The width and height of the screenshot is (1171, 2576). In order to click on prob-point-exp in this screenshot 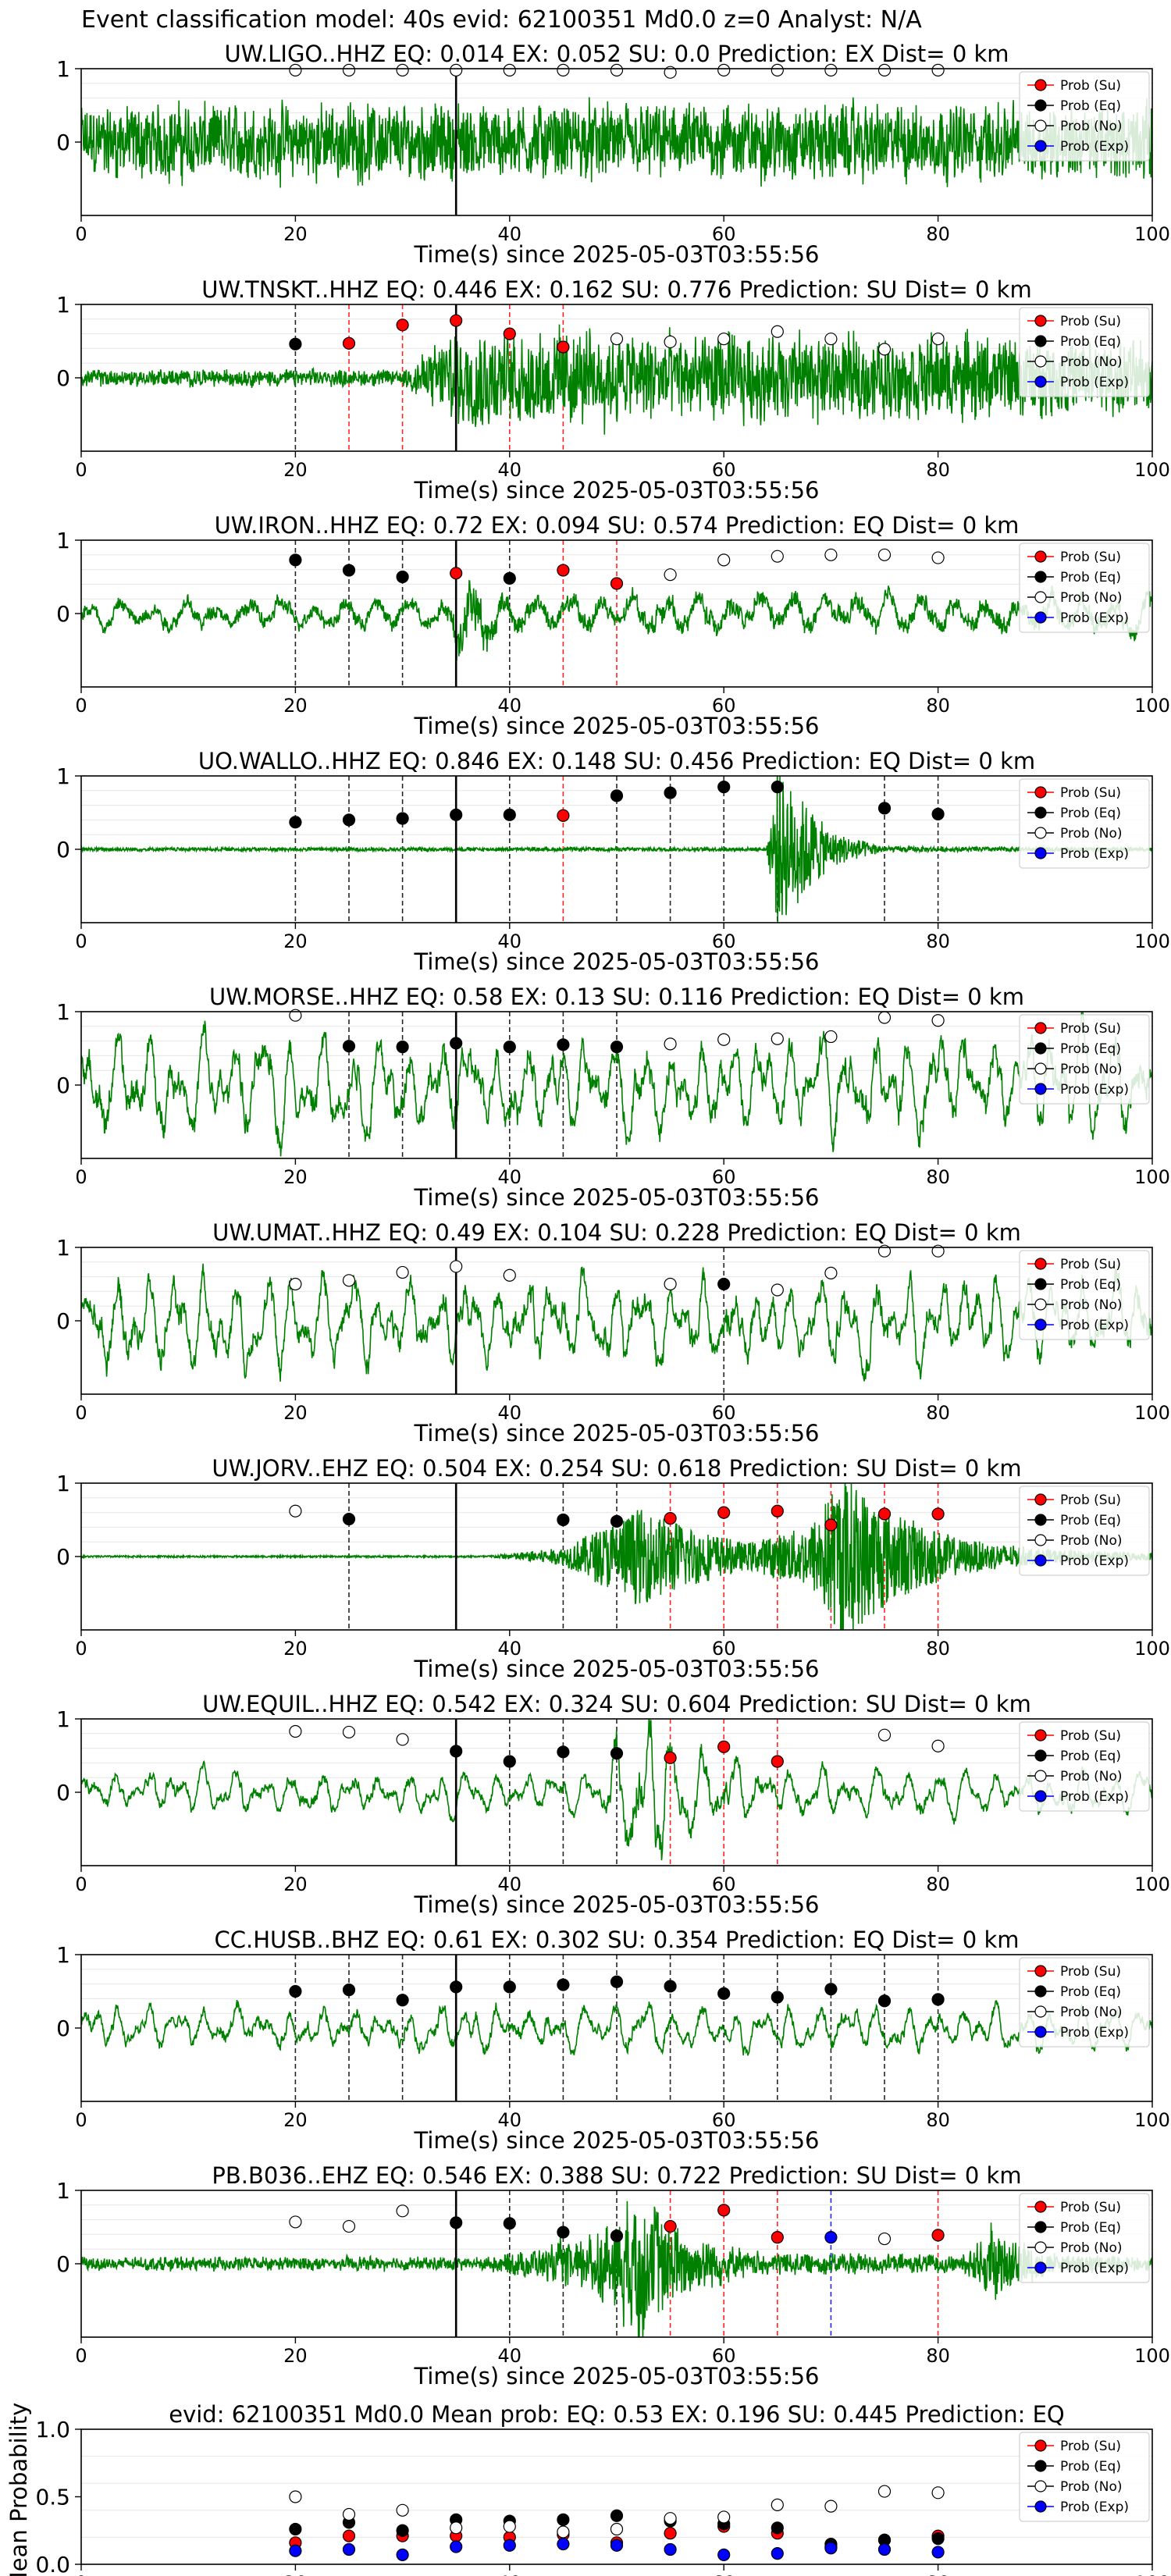, I will do `click(831, 2237)`.